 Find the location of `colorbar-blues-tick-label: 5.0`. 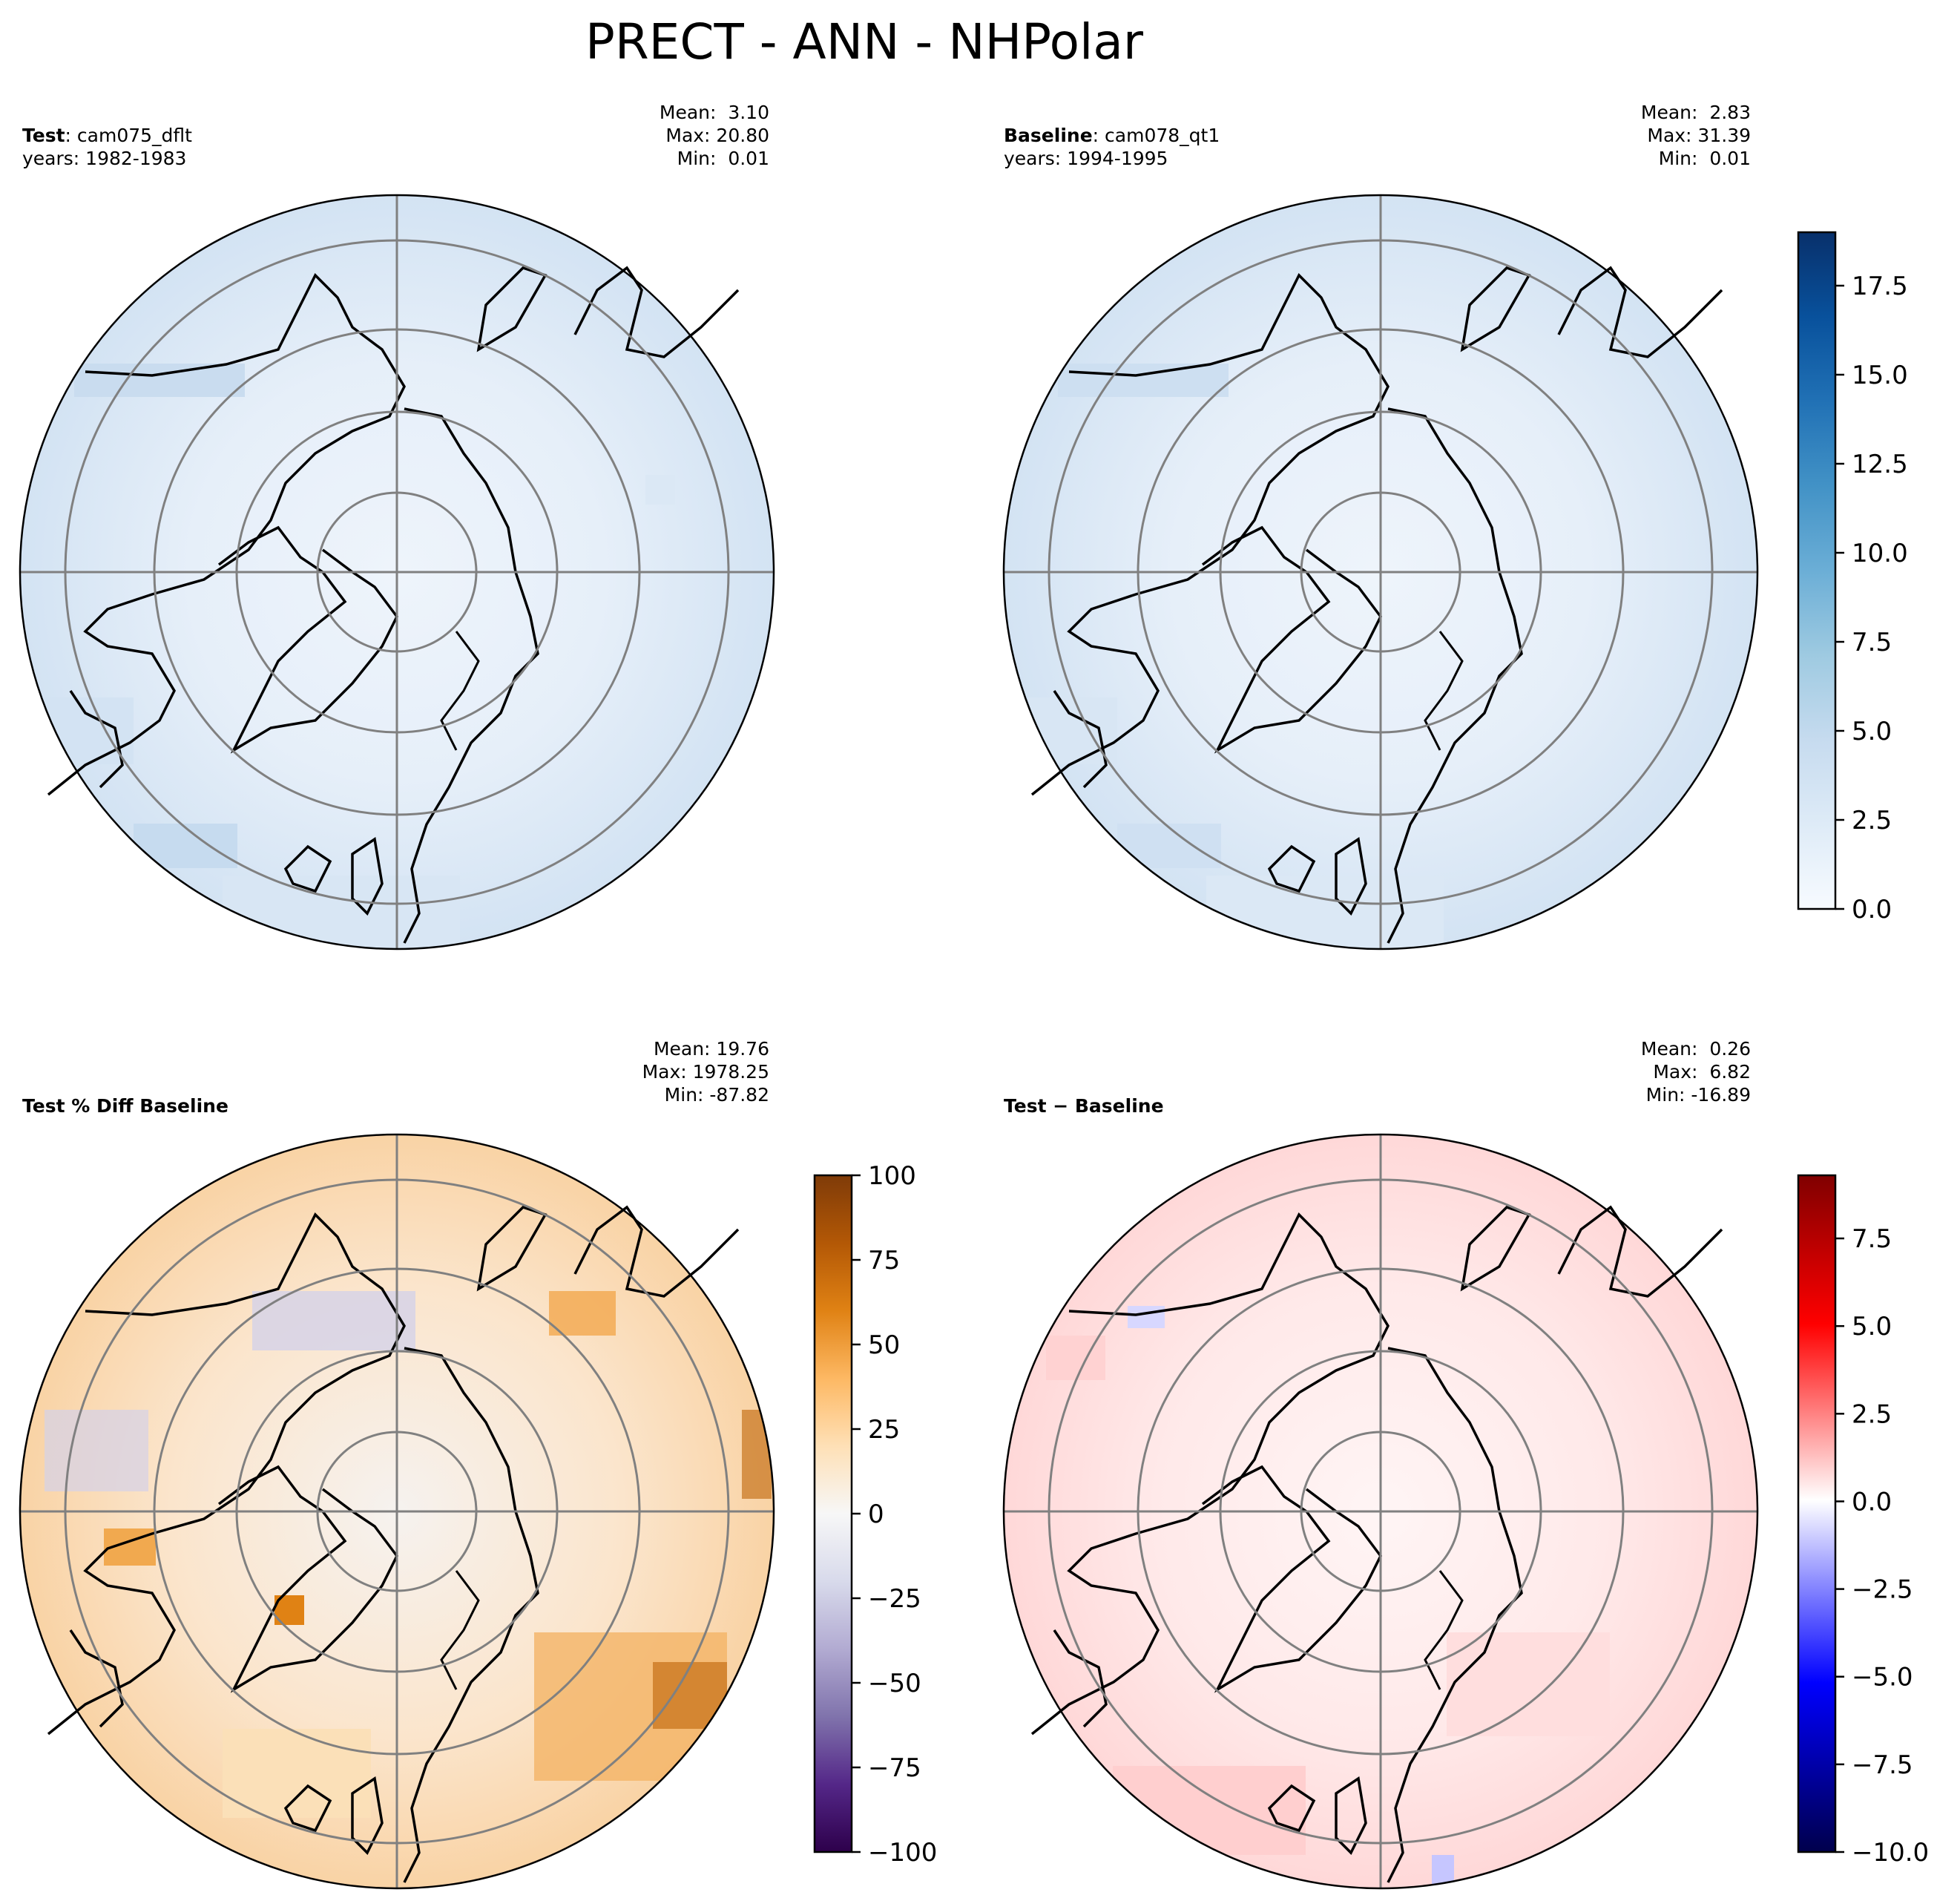

colorbar-blues-tick-label: 5.0 is located at coordinates (1872, 731).